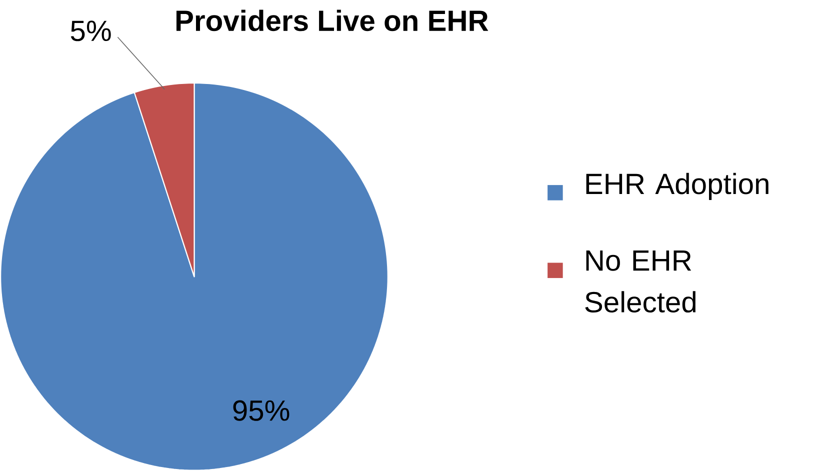  I want to click on legend-label: No EHR Selected, so click(640, 281).